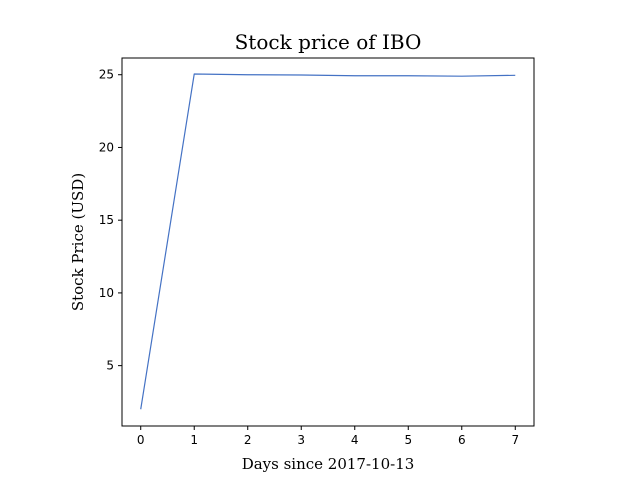 Image resolution: width=640 pixels, height=480 pixels. Describe the element at coordinates (106, 75) in the screenshot. I see `y-tick-label: 25` at that location.